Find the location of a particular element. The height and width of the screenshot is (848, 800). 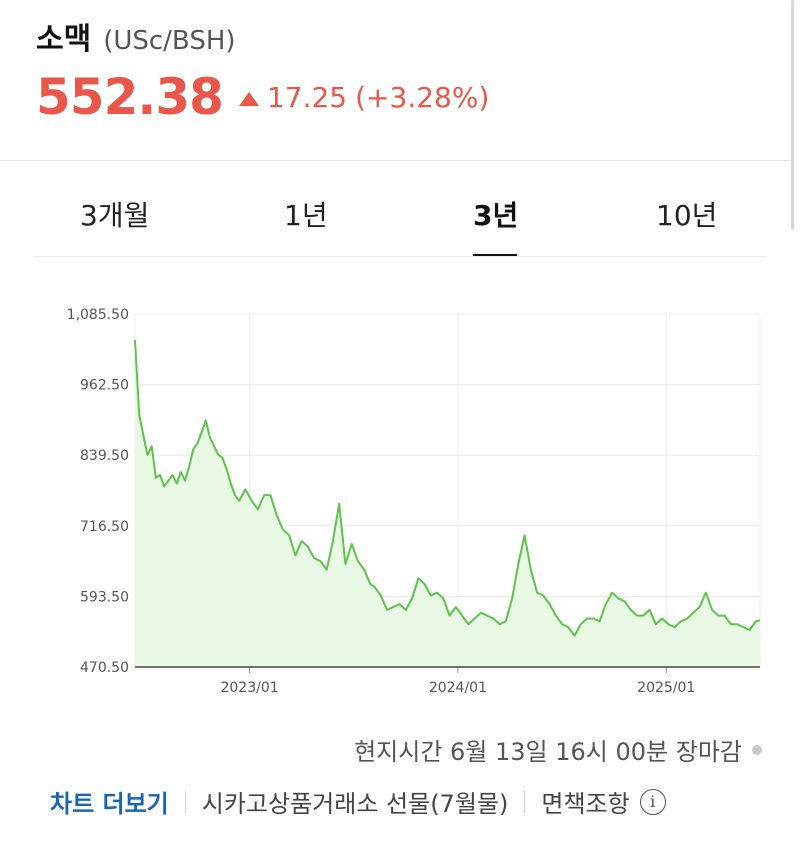

tab-3-months: 3개월 is located at coordinates (115, 215).